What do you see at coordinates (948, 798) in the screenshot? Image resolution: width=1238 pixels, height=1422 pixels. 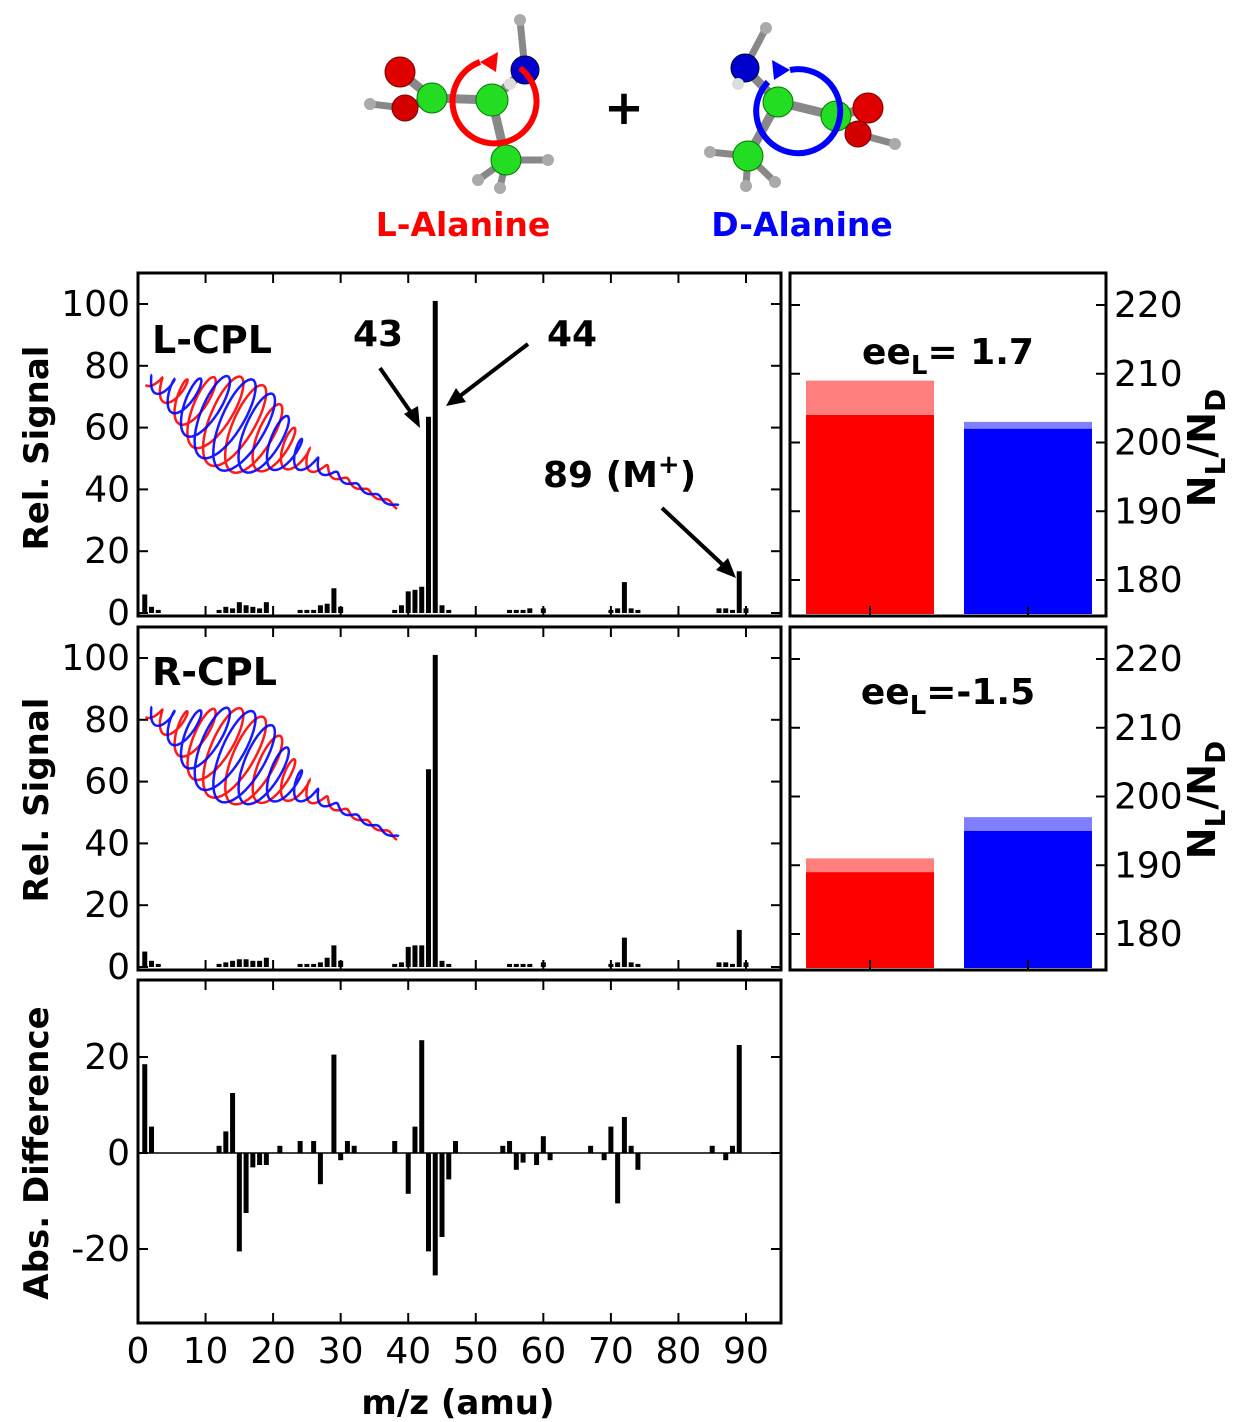 I see `r-cpl-ratio-frame` at bounding box center [948, 798].